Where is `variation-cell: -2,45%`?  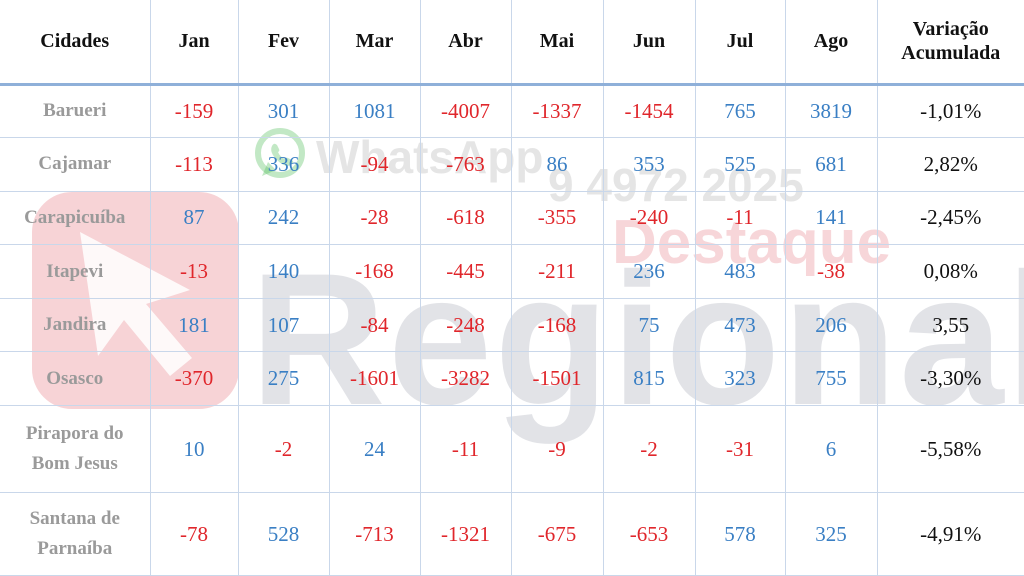
variation-cell: -2,45% is located at coordinates (950, 218).